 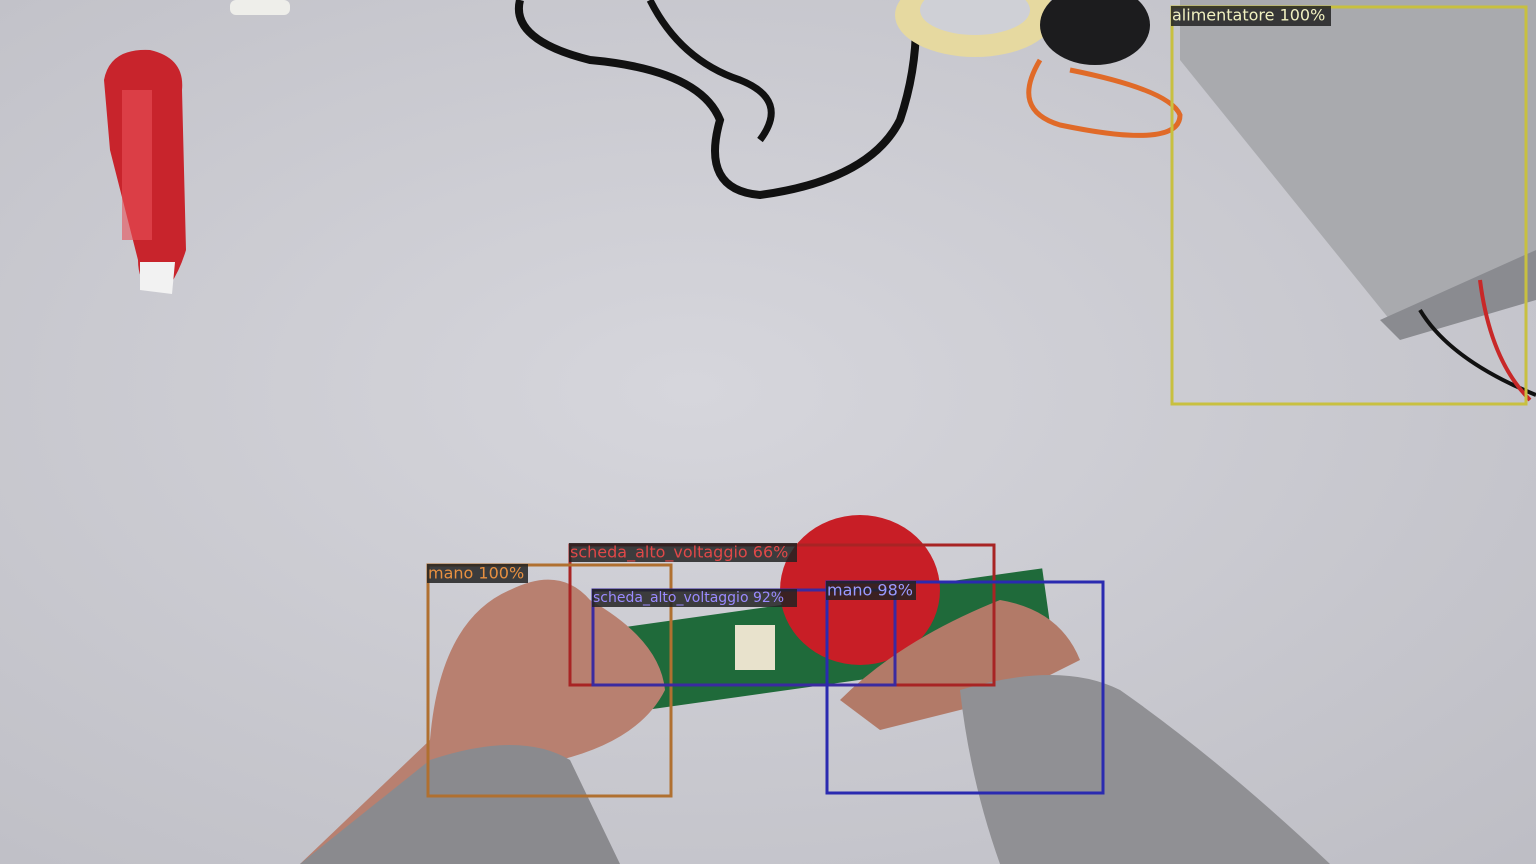 What do you see at coordinates (460, 804) in the screenshot?
I see `left-sleeve` at bounding box center [460, 804].